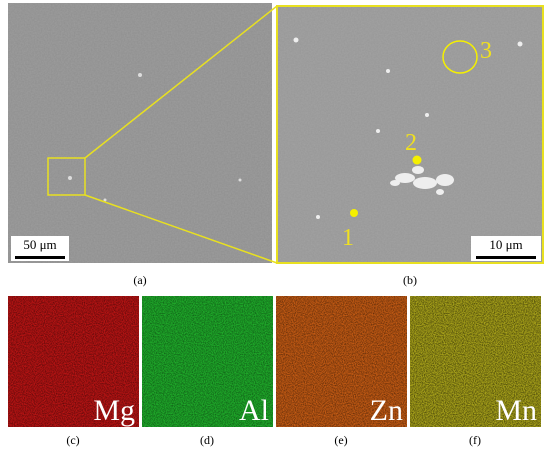  I want to click on panel-f: Mn (f), so click(475, 371).